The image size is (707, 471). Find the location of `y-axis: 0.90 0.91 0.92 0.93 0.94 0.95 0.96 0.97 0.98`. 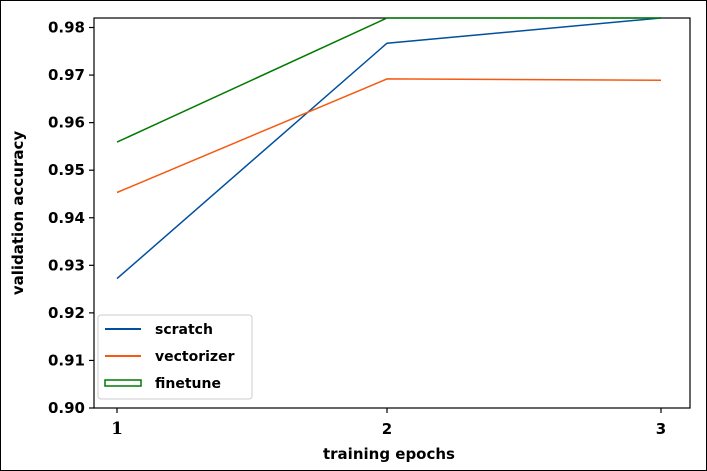

y-axis: 0.90 0.91 0.92 0.93 0.94 0.95 0.96 0.97 0.98 is located at coordinates (71, 218).